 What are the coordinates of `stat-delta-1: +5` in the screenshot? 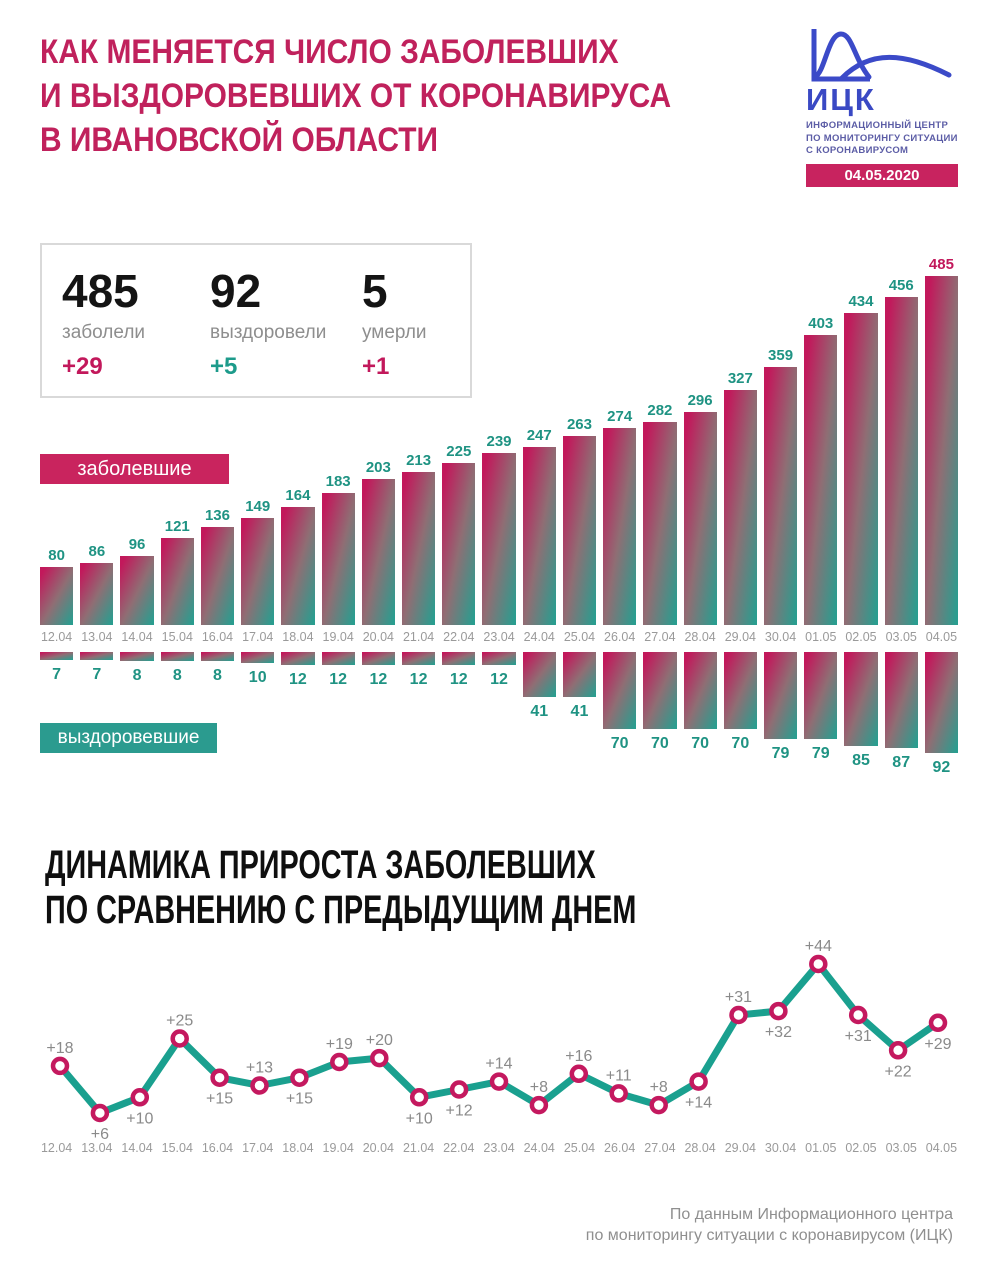 It's located at (224, 366).